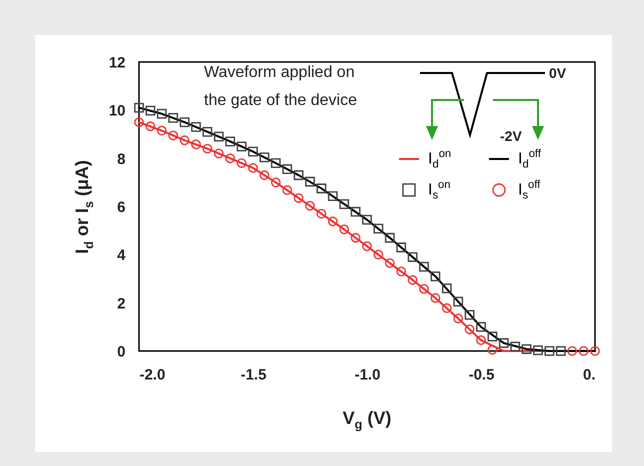 The width and height of the screenshot is (644, 466). I want to click on y-tick-label: 2, so click(121, 303).